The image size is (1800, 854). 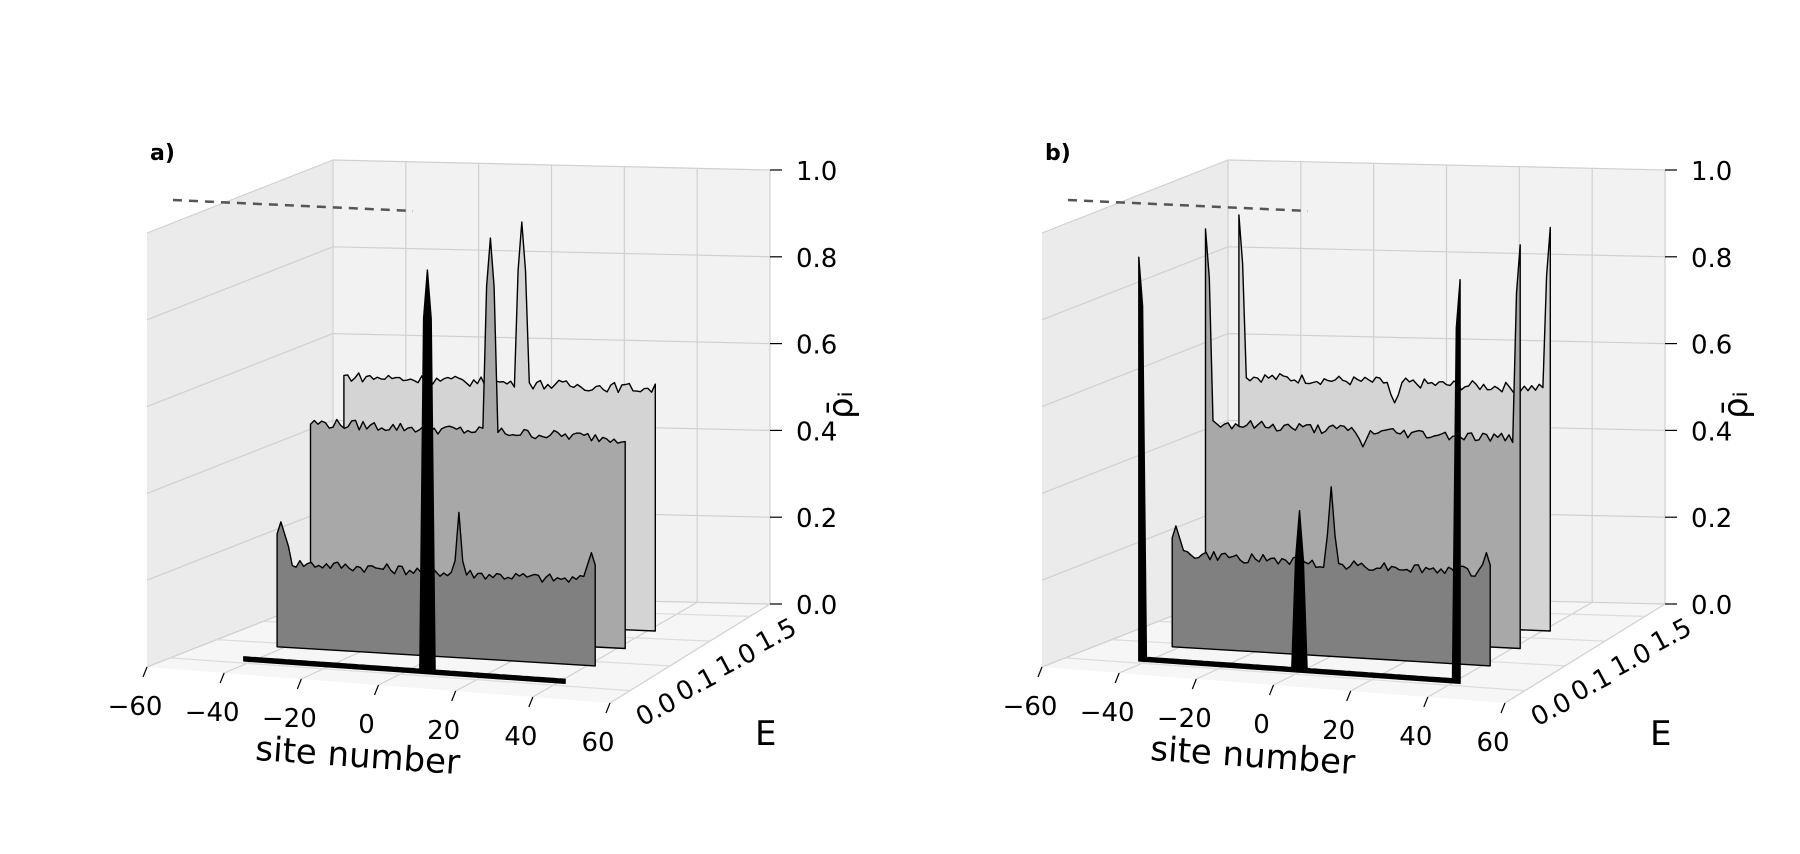 I want to click on panel-label: b), so click(x=1058, y=153).